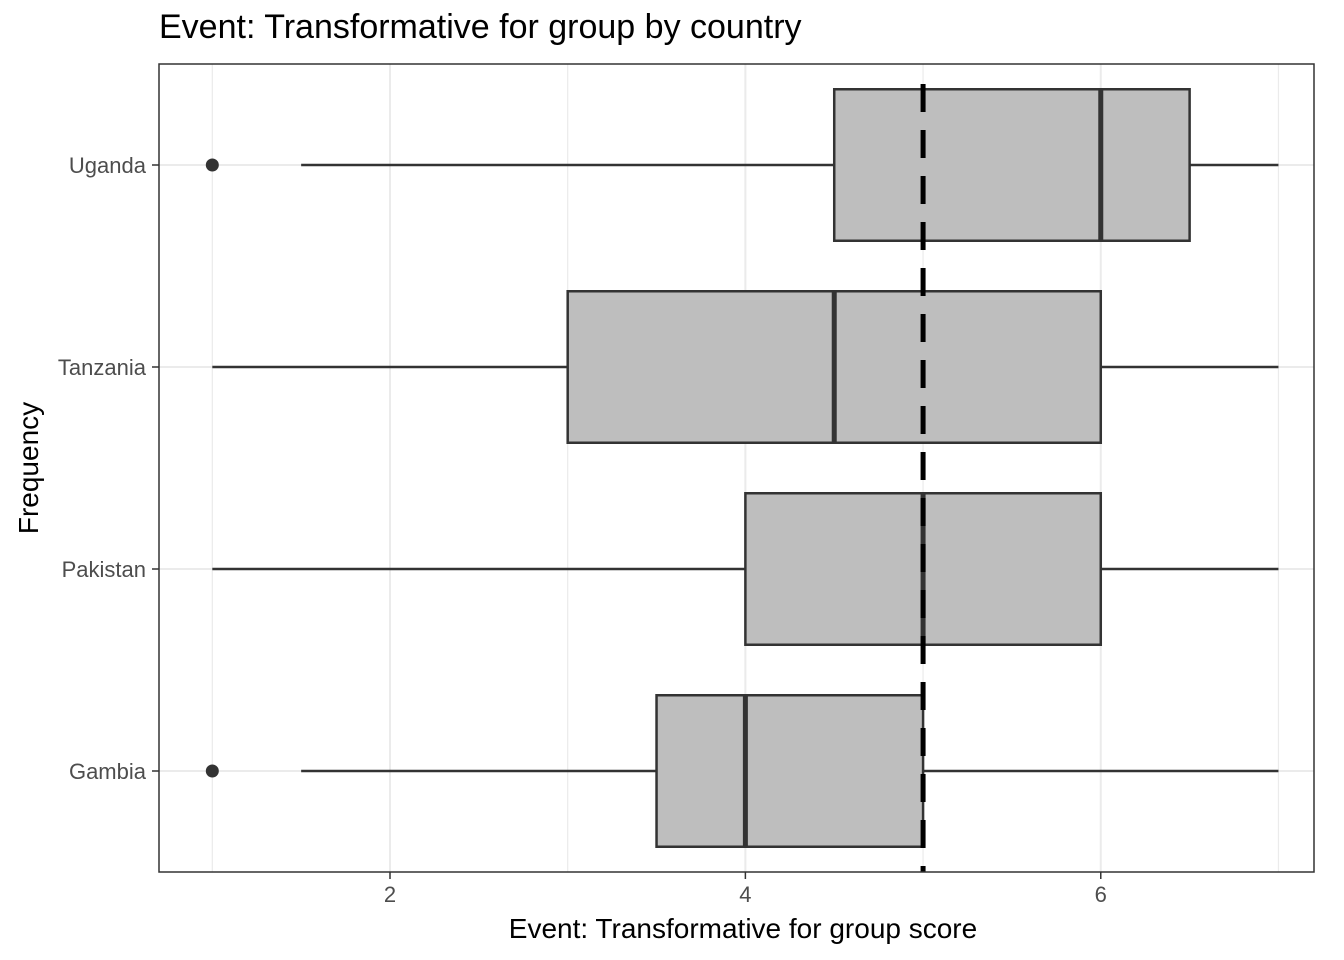 The image size is (1344, 960). Describe the element at coordinates (108, 771) in the screenshot. I see `y-tick-label-gambia: Gambia` at that location.